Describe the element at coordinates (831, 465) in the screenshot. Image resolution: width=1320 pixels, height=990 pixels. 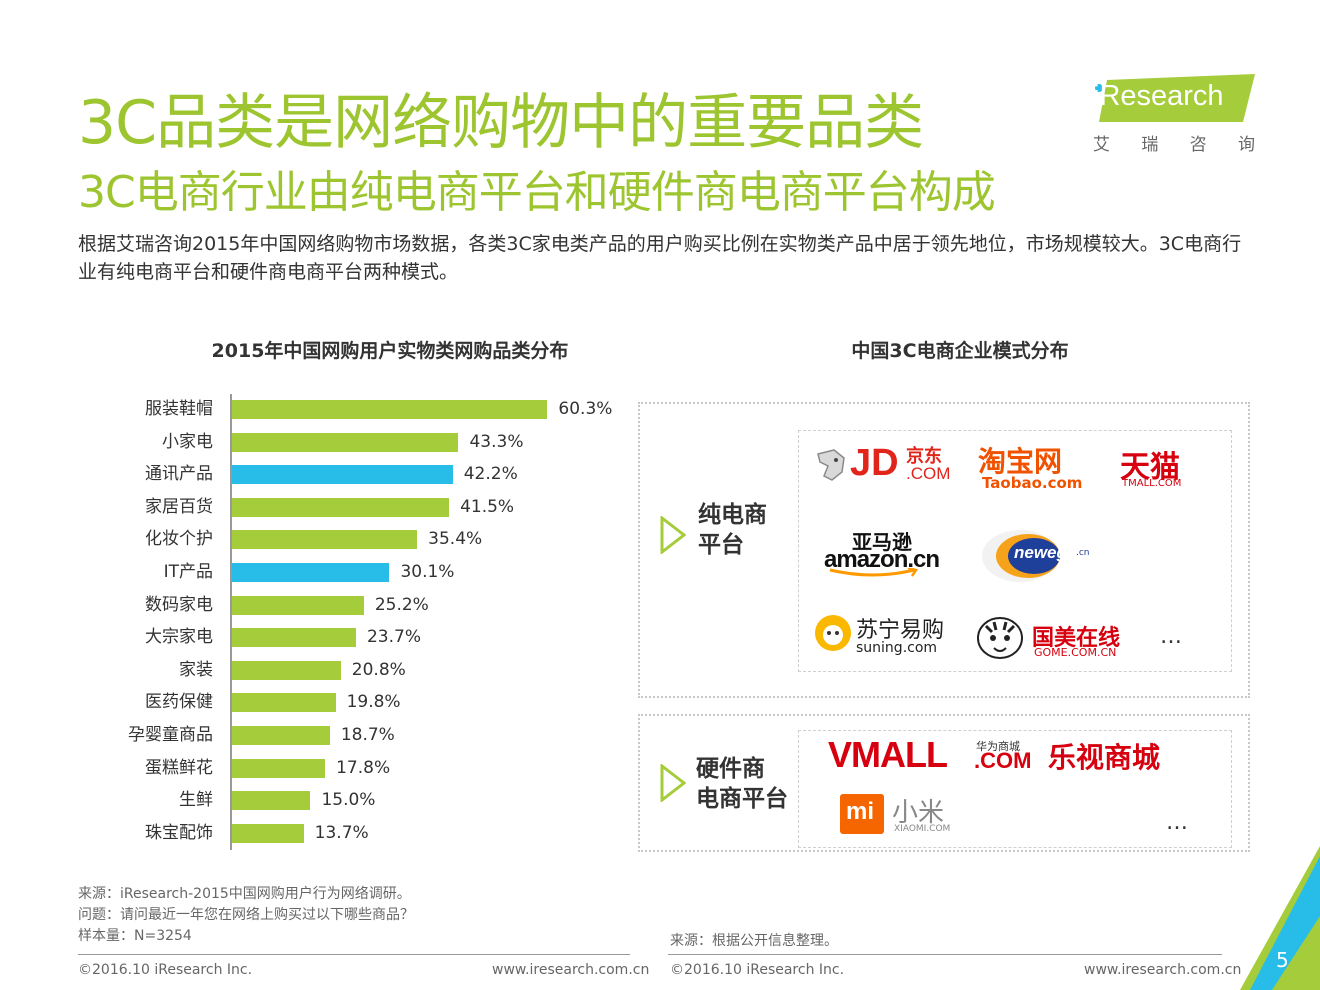
I see `jd-dog-icon` at that location.